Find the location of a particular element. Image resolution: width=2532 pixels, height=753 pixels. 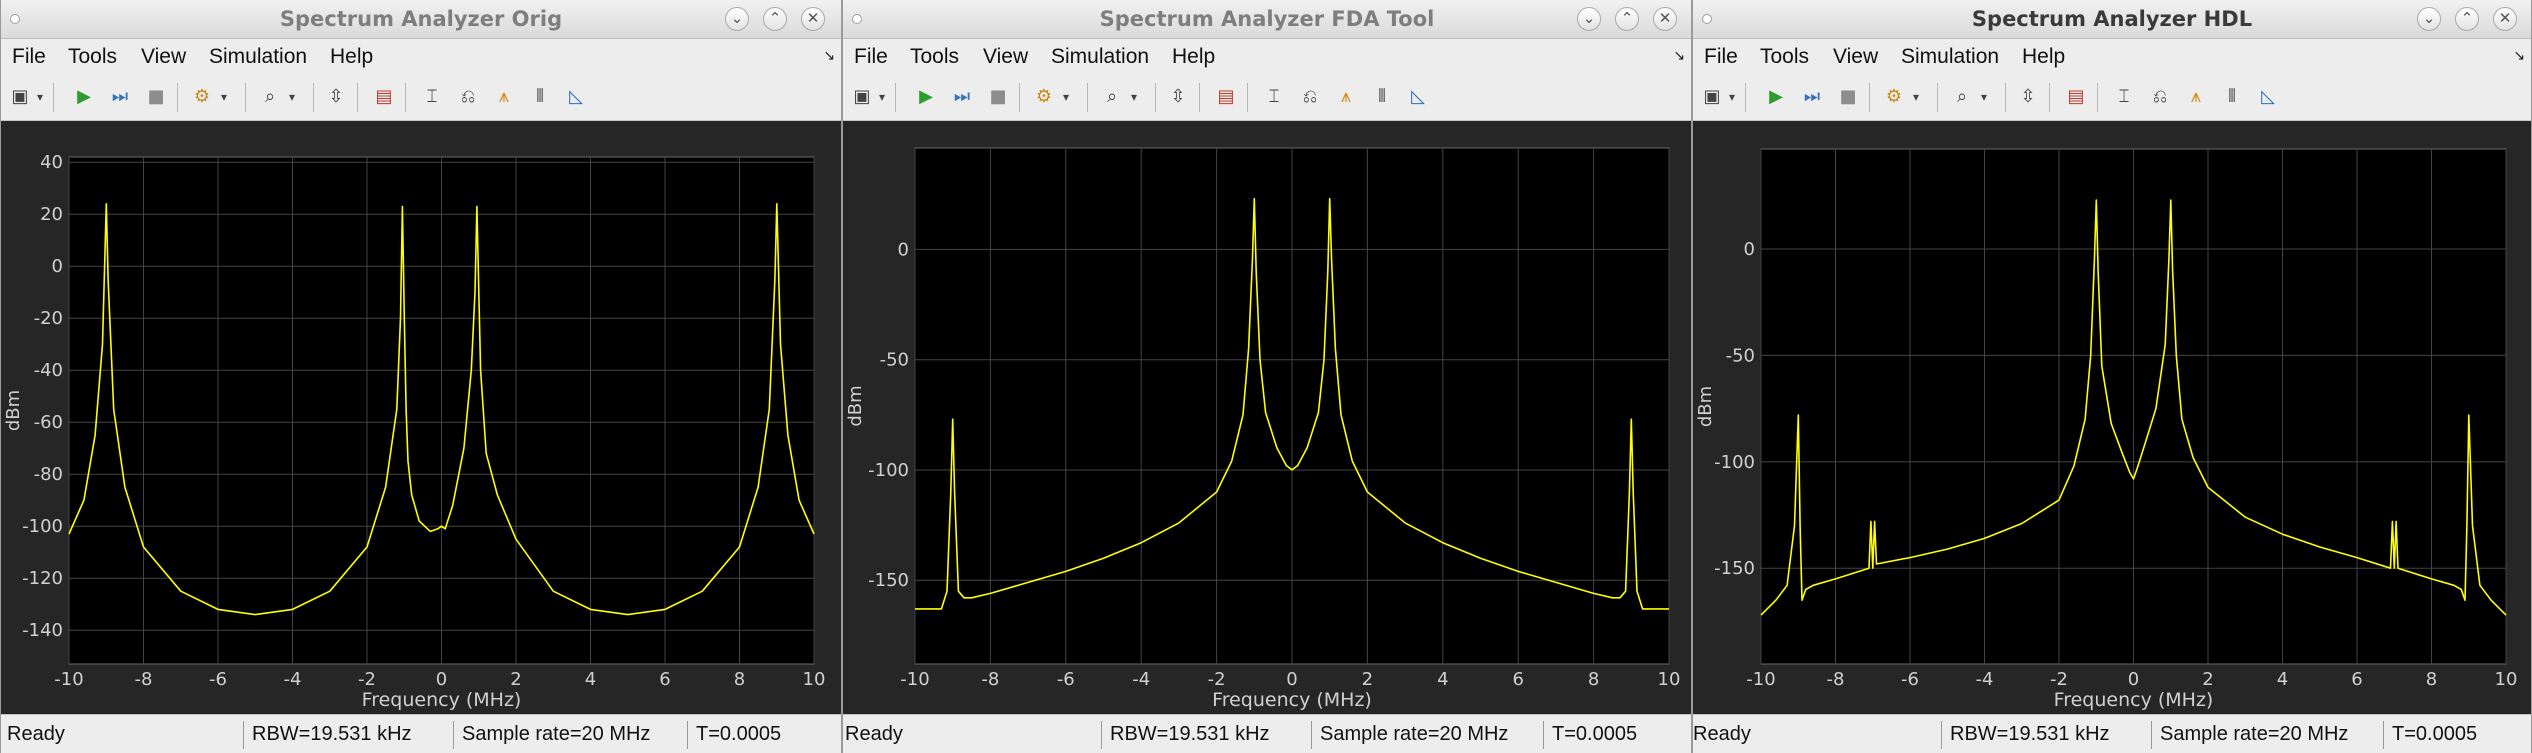

status-ready: Ready is located at coordinates (36, 734).